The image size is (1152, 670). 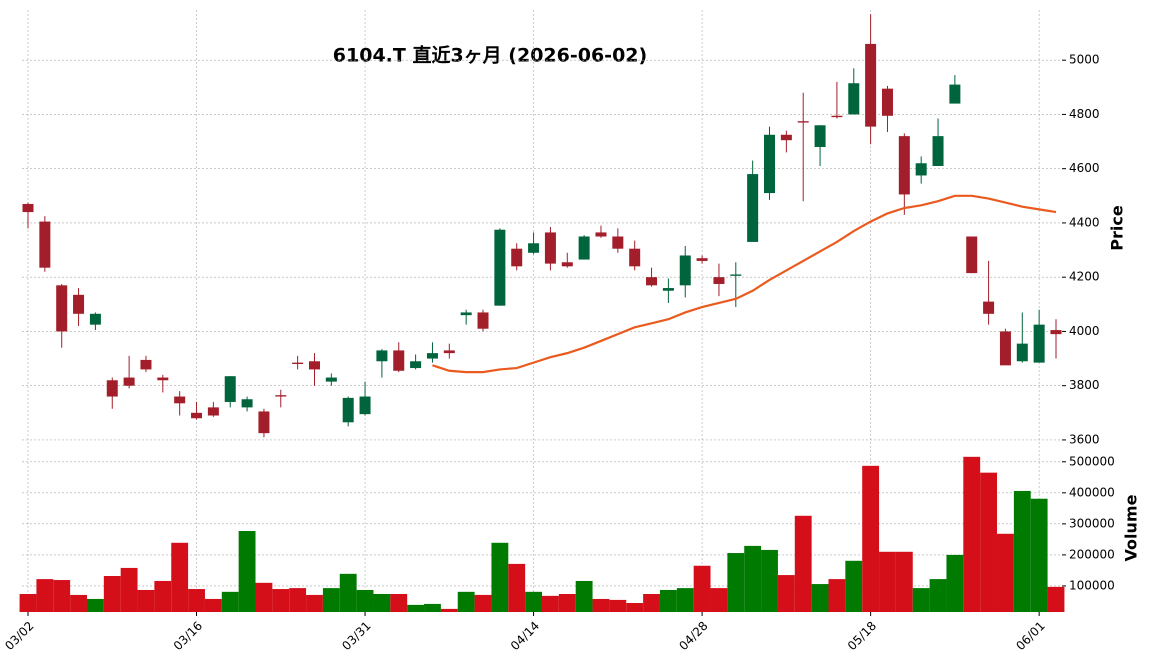 I want to click on y-axis-label: Price, so click(x=1117, y=228).